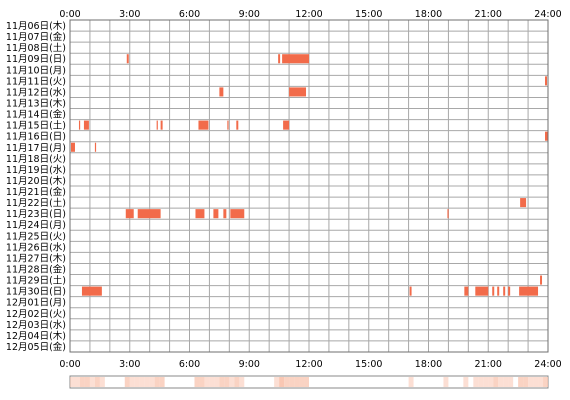 This screenshot has width=570, height=400. Describe the element at coordinates (36, 148) in the screenshot. I see `day-label: 11月17日(月)` at that location.